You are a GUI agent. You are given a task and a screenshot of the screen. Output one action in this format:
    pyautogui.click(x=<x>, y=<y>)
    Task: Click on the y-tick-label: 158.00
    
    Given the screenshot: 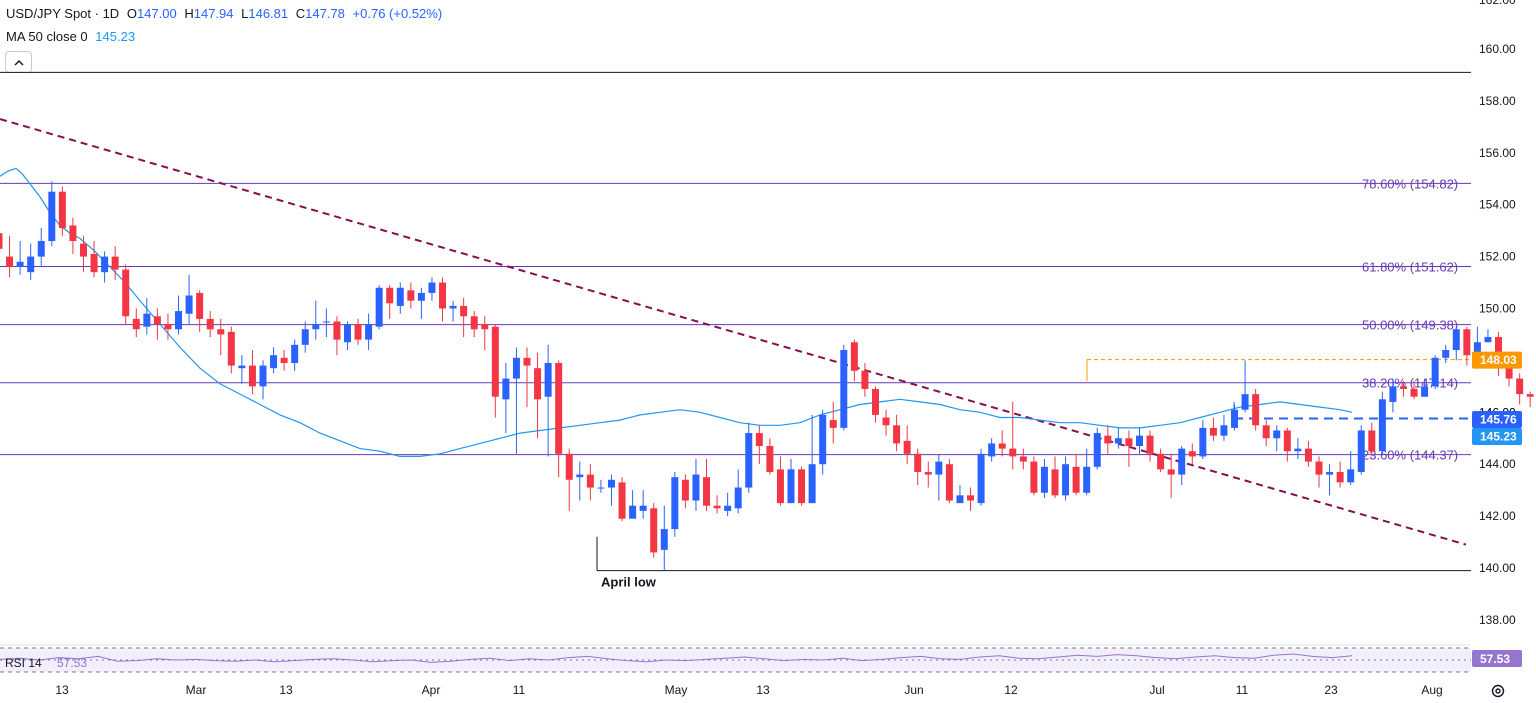 What is the action you would take?
    pyautogui.click(x=1497, y=101)
    